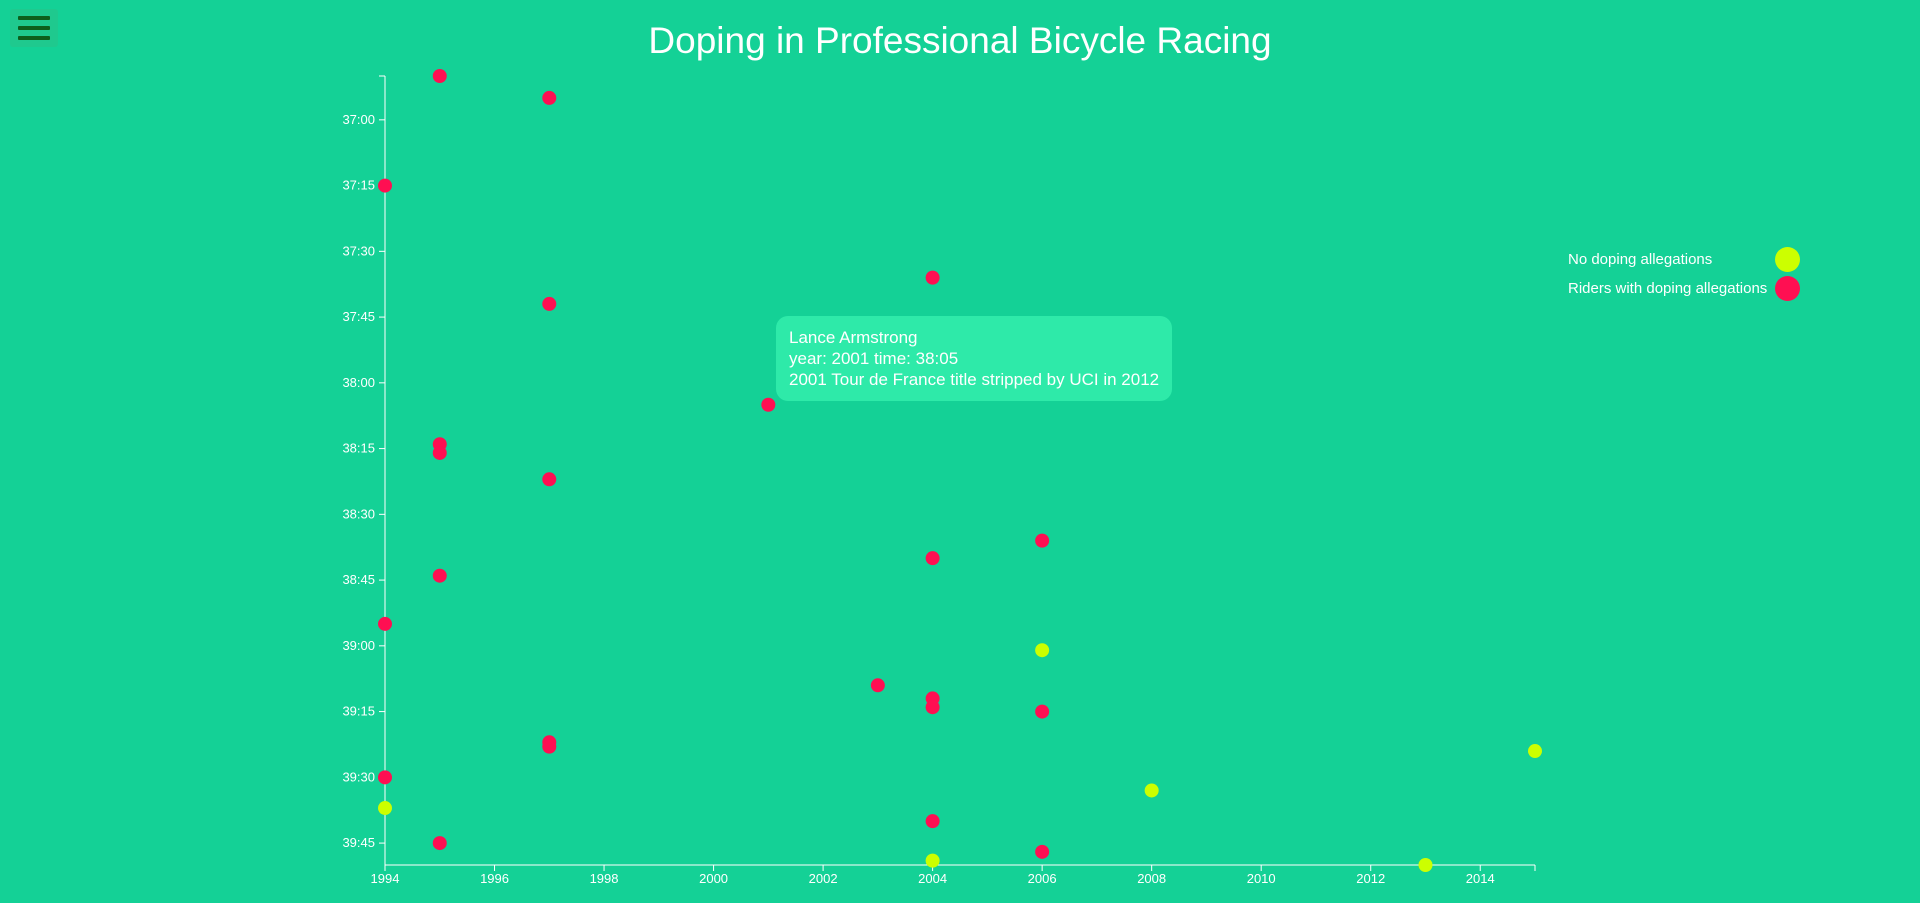  I want to click on y-tick-label: 38:45, so click(358, 579).